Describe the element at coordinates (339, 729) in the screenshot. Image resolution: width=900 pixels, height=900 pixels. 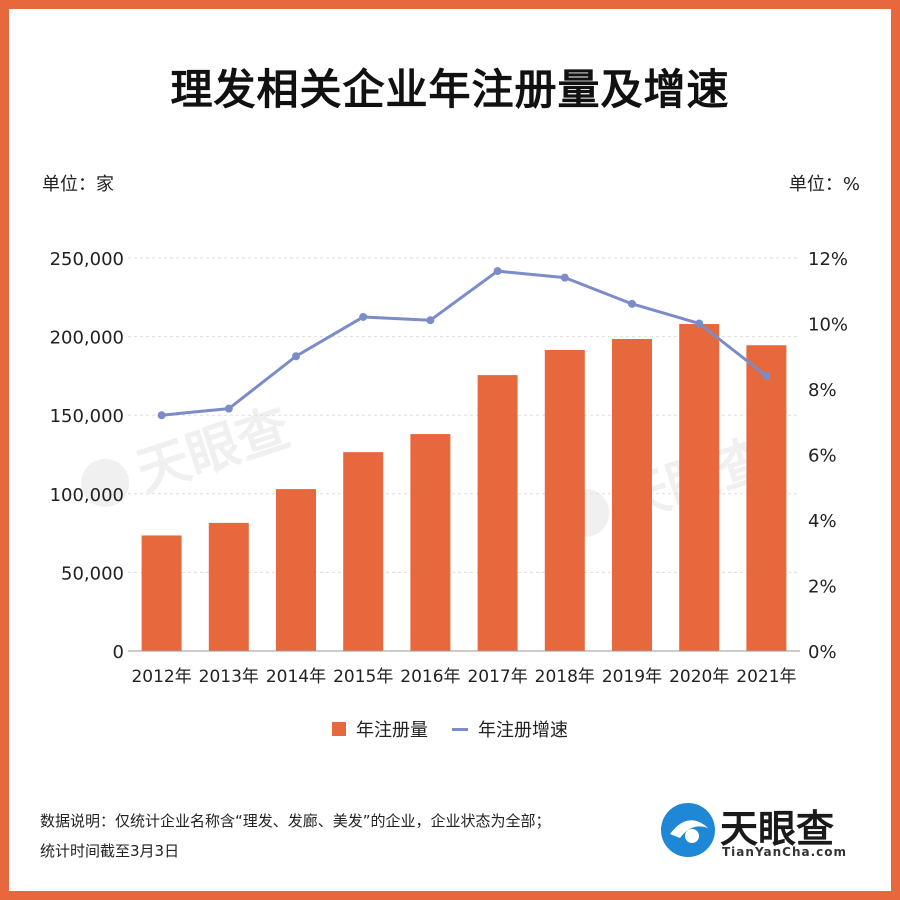
I see `legend-bar-swatch` at that location.